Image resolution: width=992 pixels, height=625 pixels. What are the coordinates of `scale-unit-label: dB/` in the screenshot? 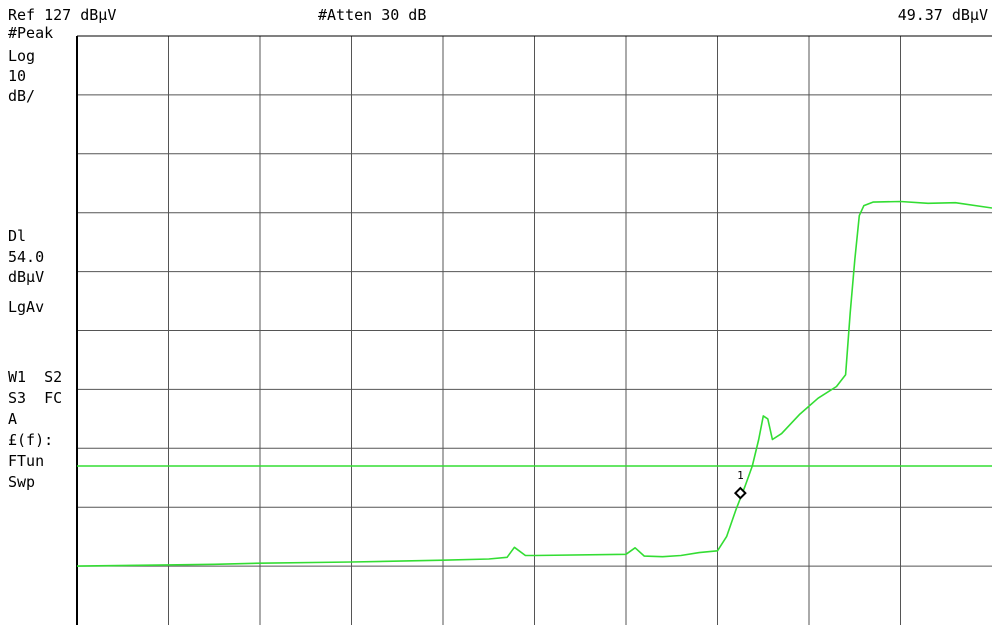 It's located at (22, 96).